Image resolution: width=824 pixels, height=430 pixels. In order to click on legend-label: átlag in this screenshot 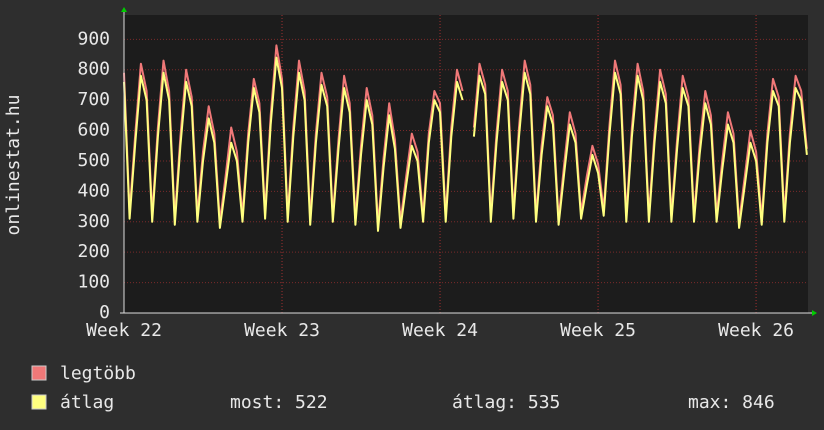, I will do `click(87, 402)`.